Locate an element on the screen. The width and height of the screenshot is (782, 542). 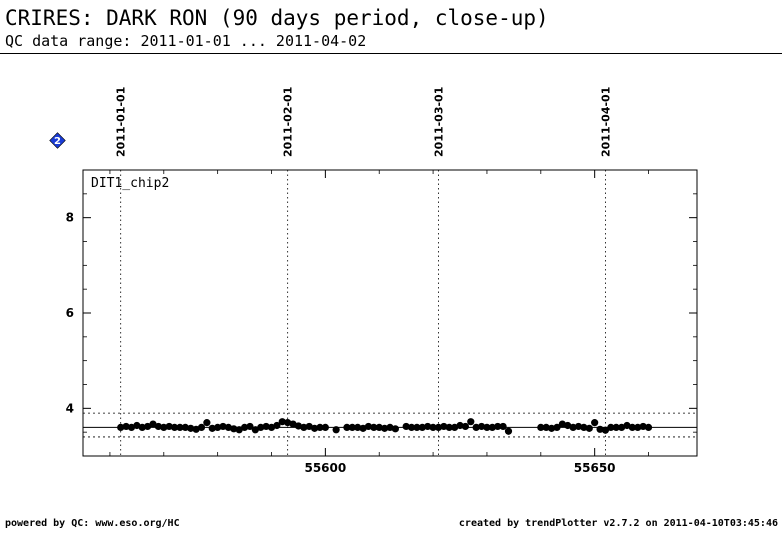
page-subtitle: QC data range: 2011-01-01 ... 2011-04-02 is located at coordinates (186, 41).